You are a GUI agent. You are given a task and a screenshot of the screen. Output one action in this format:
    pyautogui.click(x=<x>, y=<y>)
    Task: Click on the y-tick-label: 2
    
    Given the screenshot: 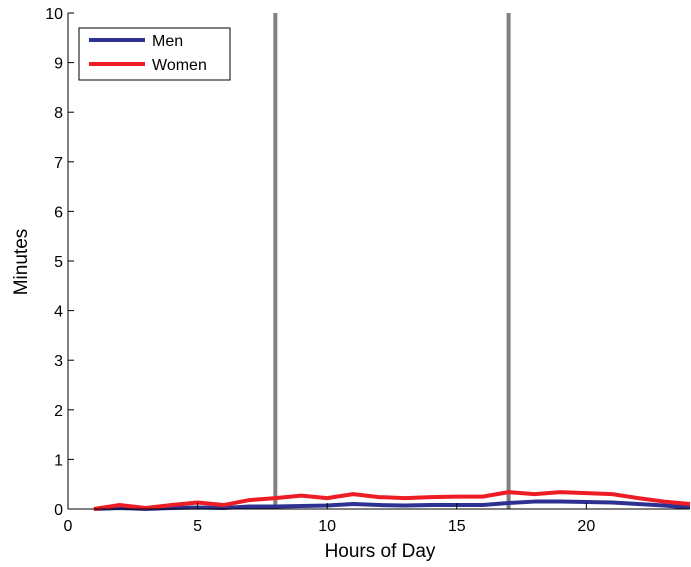 What is the action you would take?
    pyautogui.click(x=58, y=411)
    